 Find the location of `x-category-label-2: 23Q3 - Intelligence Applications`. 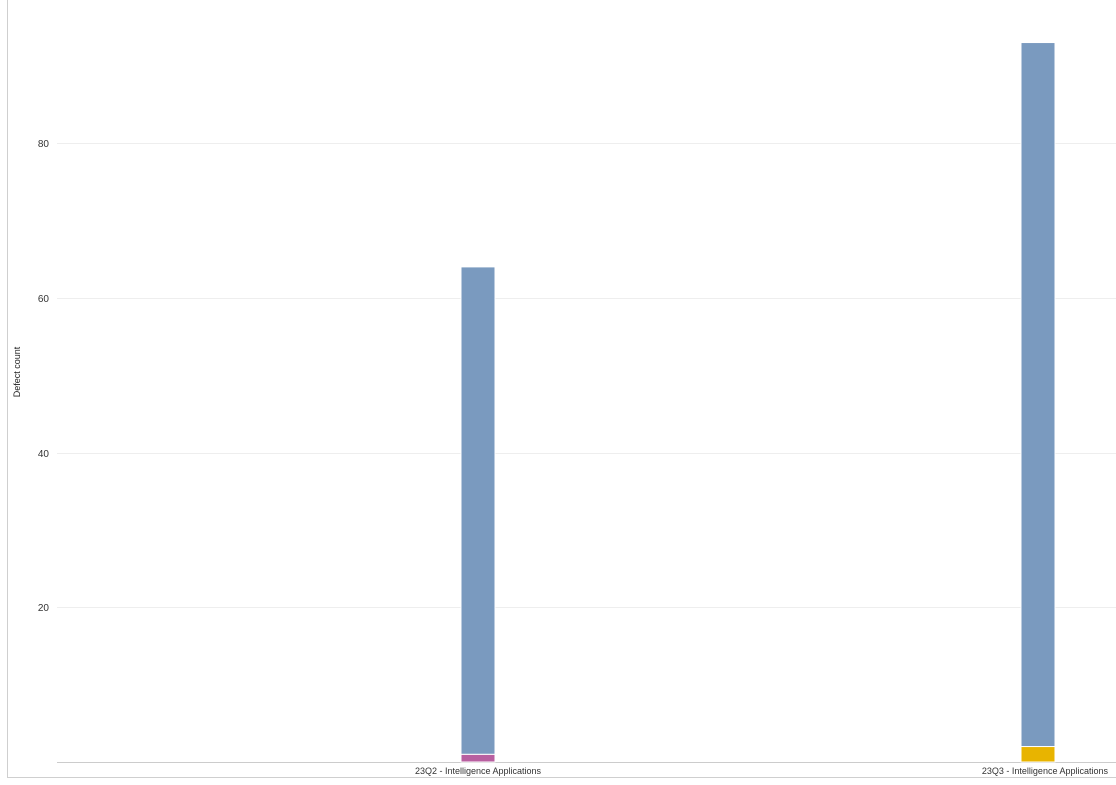

x-category-label-2: 23Q3 - Intelligence Applications is located at coordinates (1045, 771).